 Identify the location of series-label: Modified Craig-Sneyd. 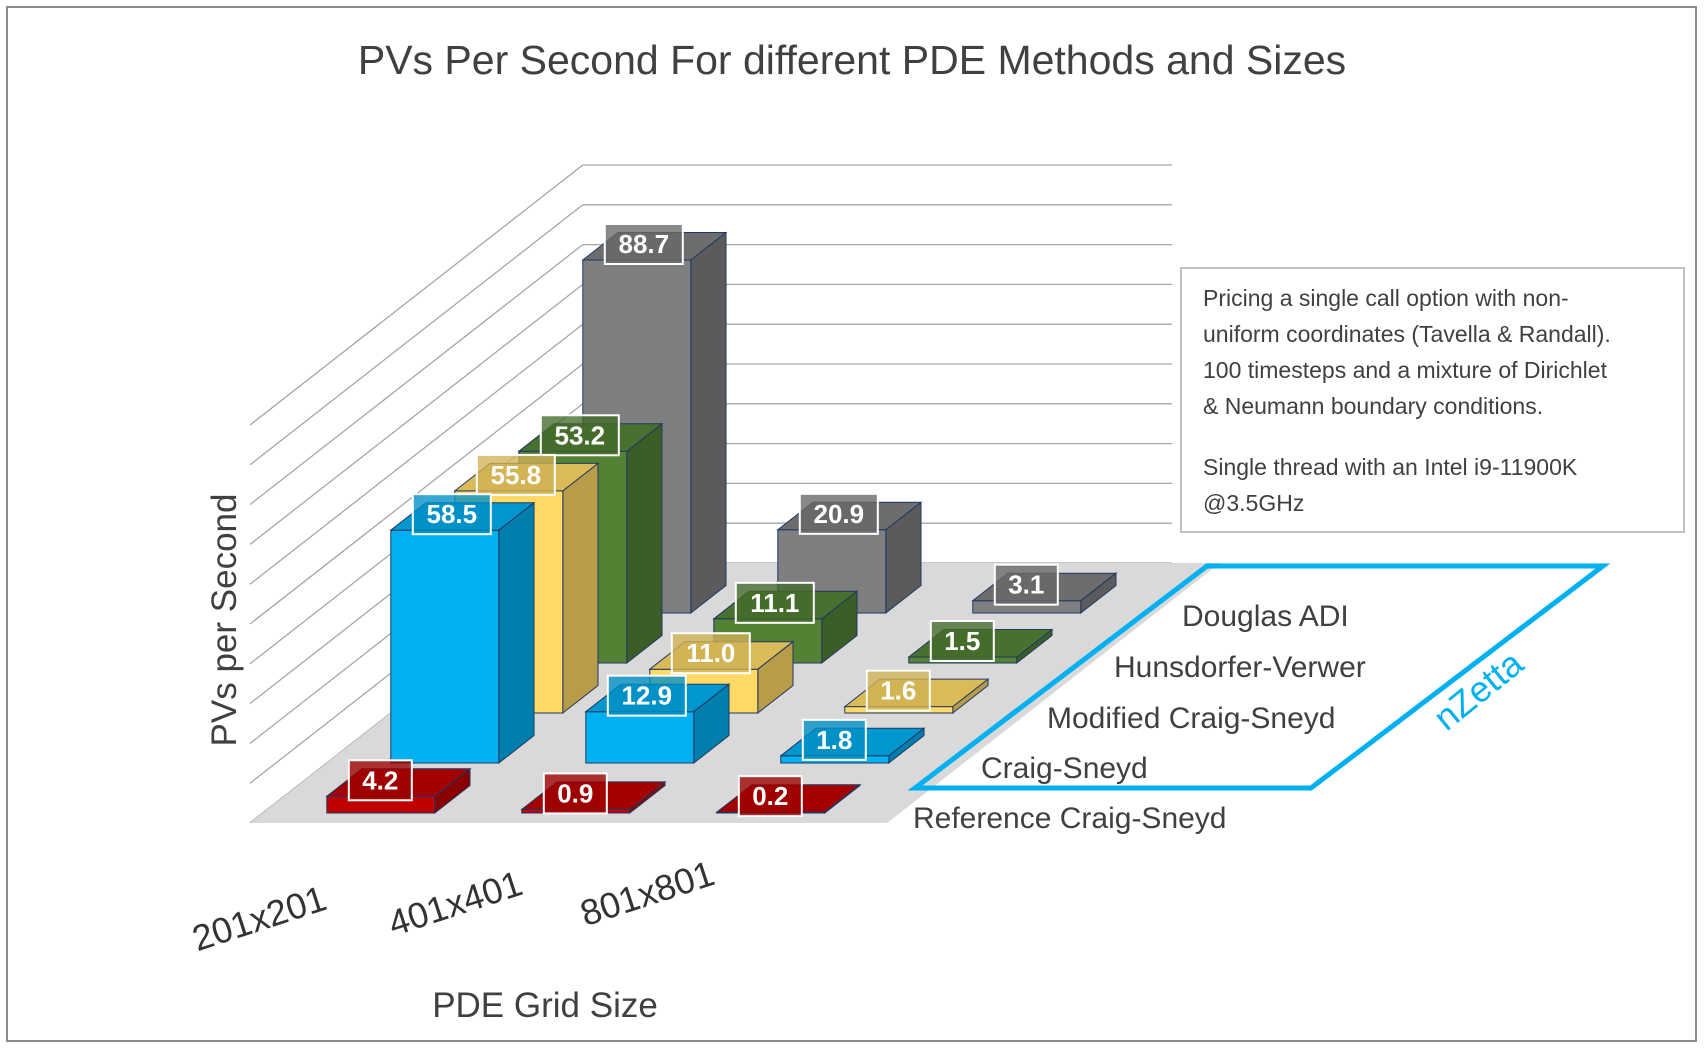
(1191, 718).